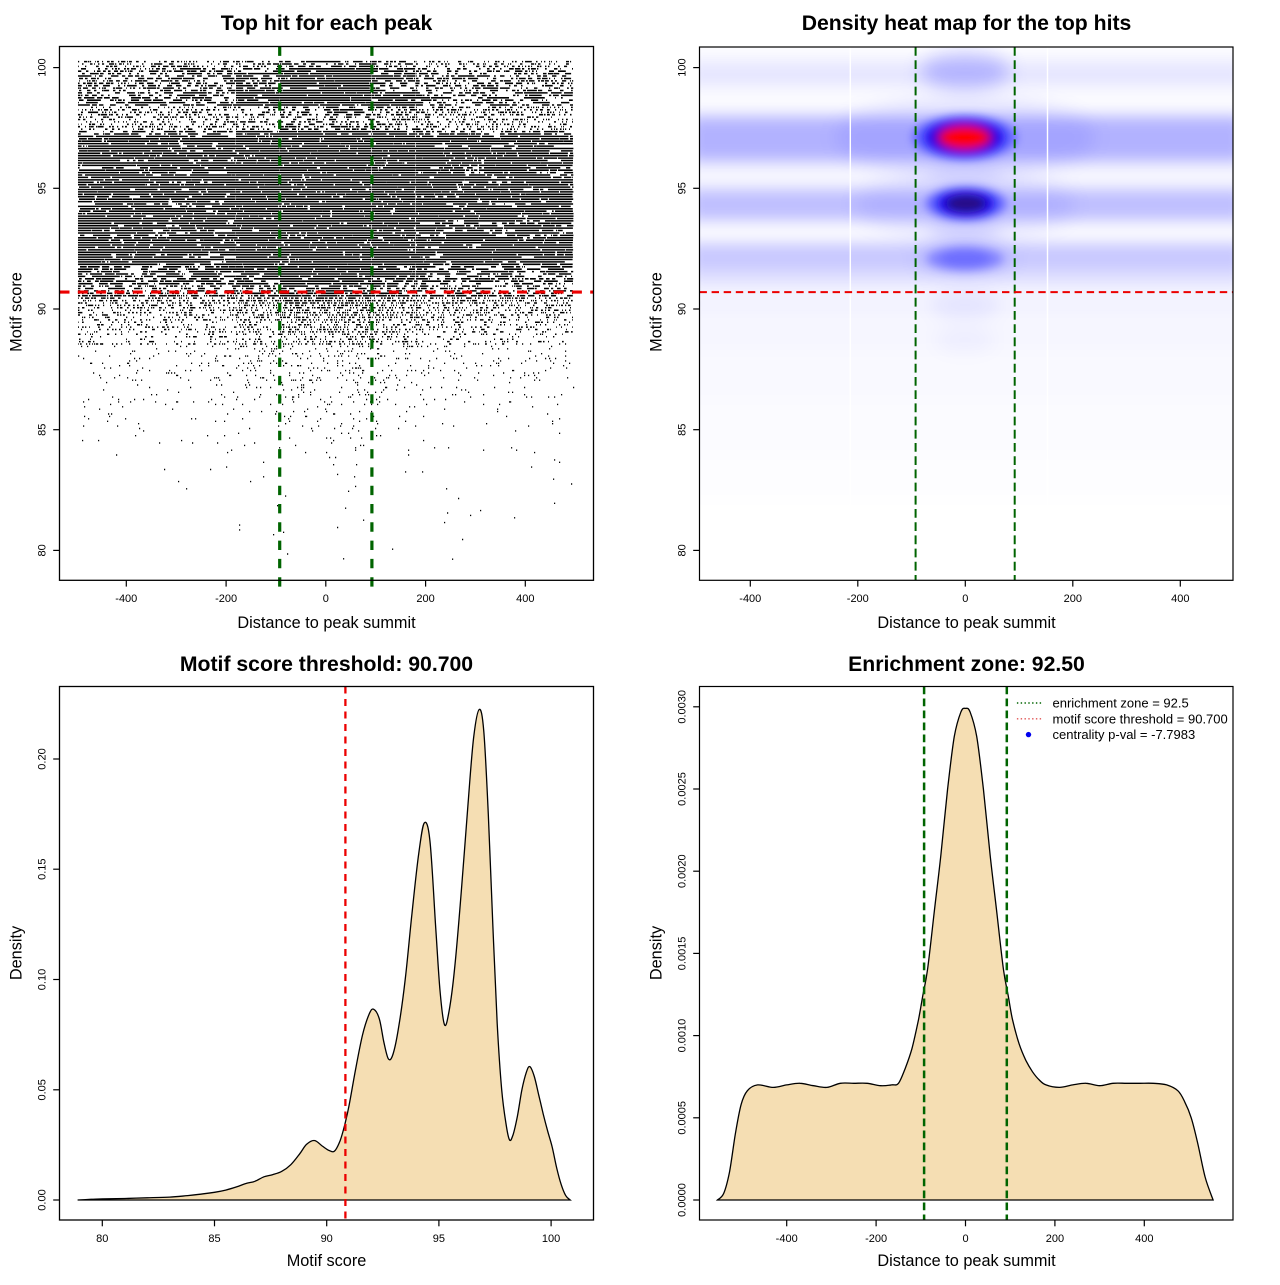 This screenshot has height=1285, width=1280. I want to click on svg-text: centrality p-val = -7.7983, so click(1124, 734).